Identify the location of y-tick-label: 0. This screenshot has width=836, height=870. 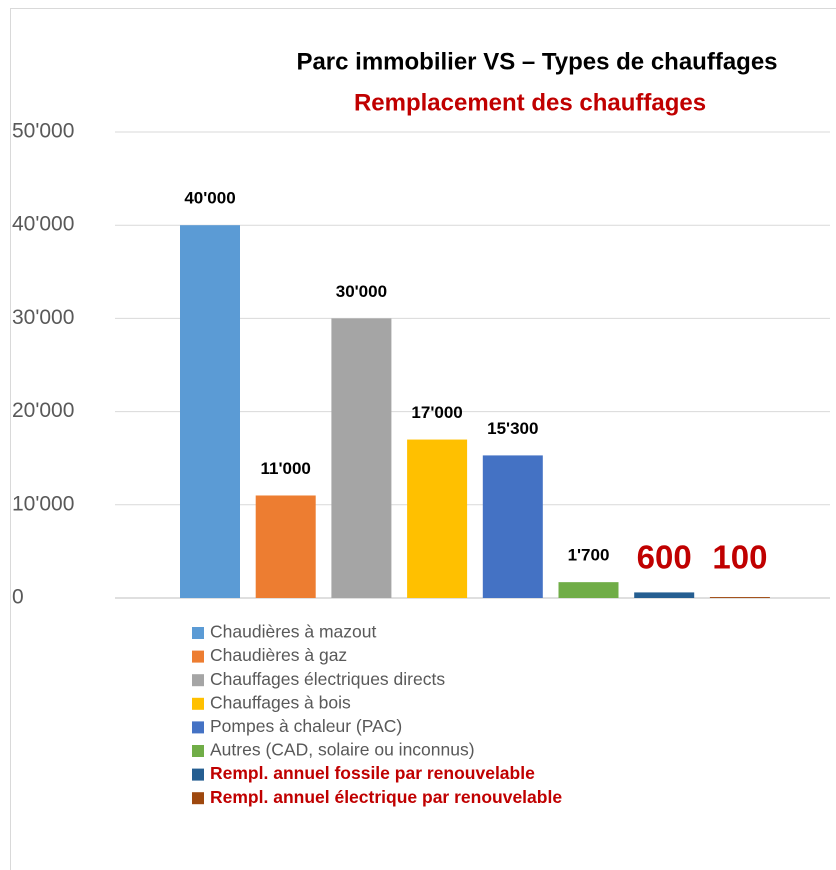
(18, 597).